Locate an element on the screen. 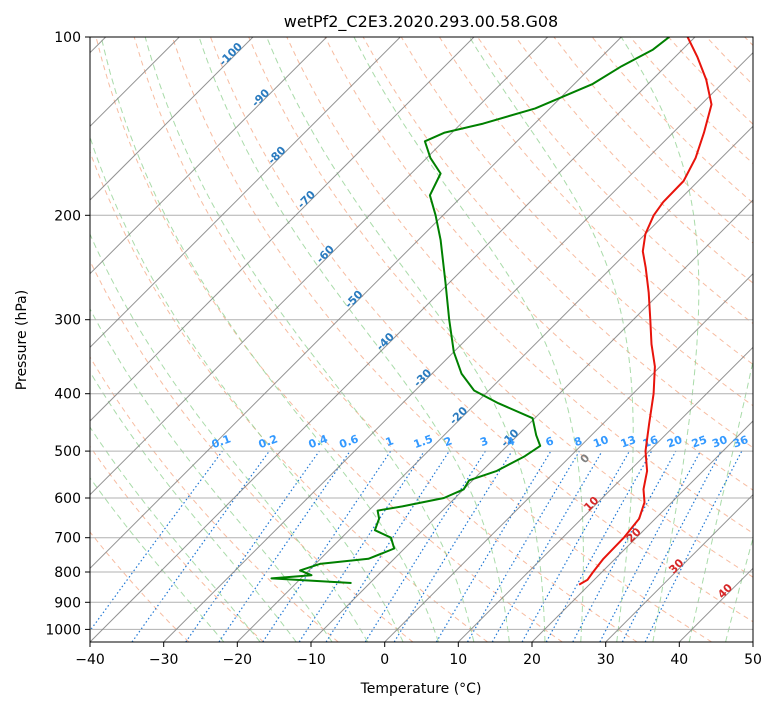 Image resolution: width=775 pixels, height=708 pixels. y-tick-label: 200 is located at coordinates (67, 216).